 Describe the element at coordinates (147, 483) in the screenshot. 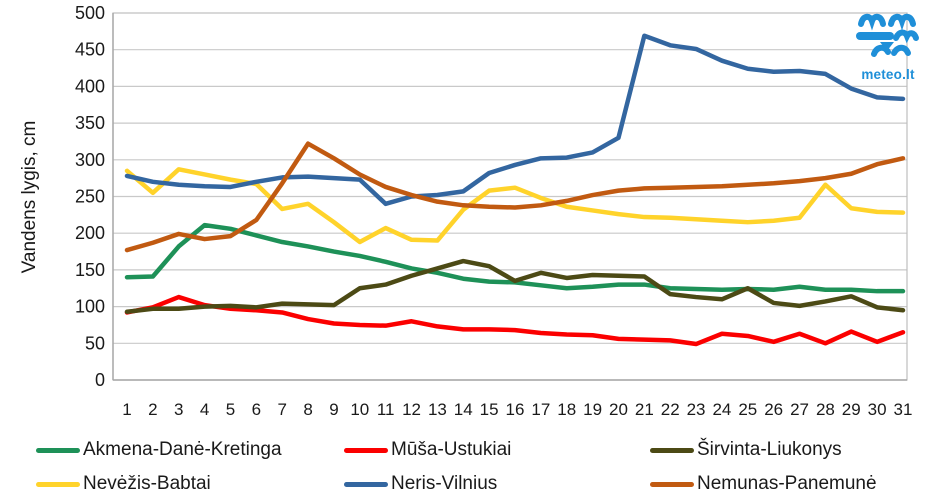

I see `legend-label: Nevėžis-Babtai` at that location.